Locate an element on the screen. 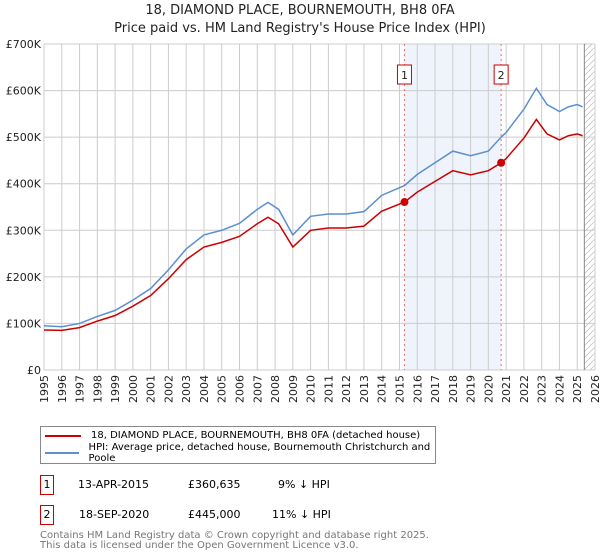 The width and height of the screenshot is (600, 560). transaction-date: 13-APR-2015 is located at coordinates (114, 484).